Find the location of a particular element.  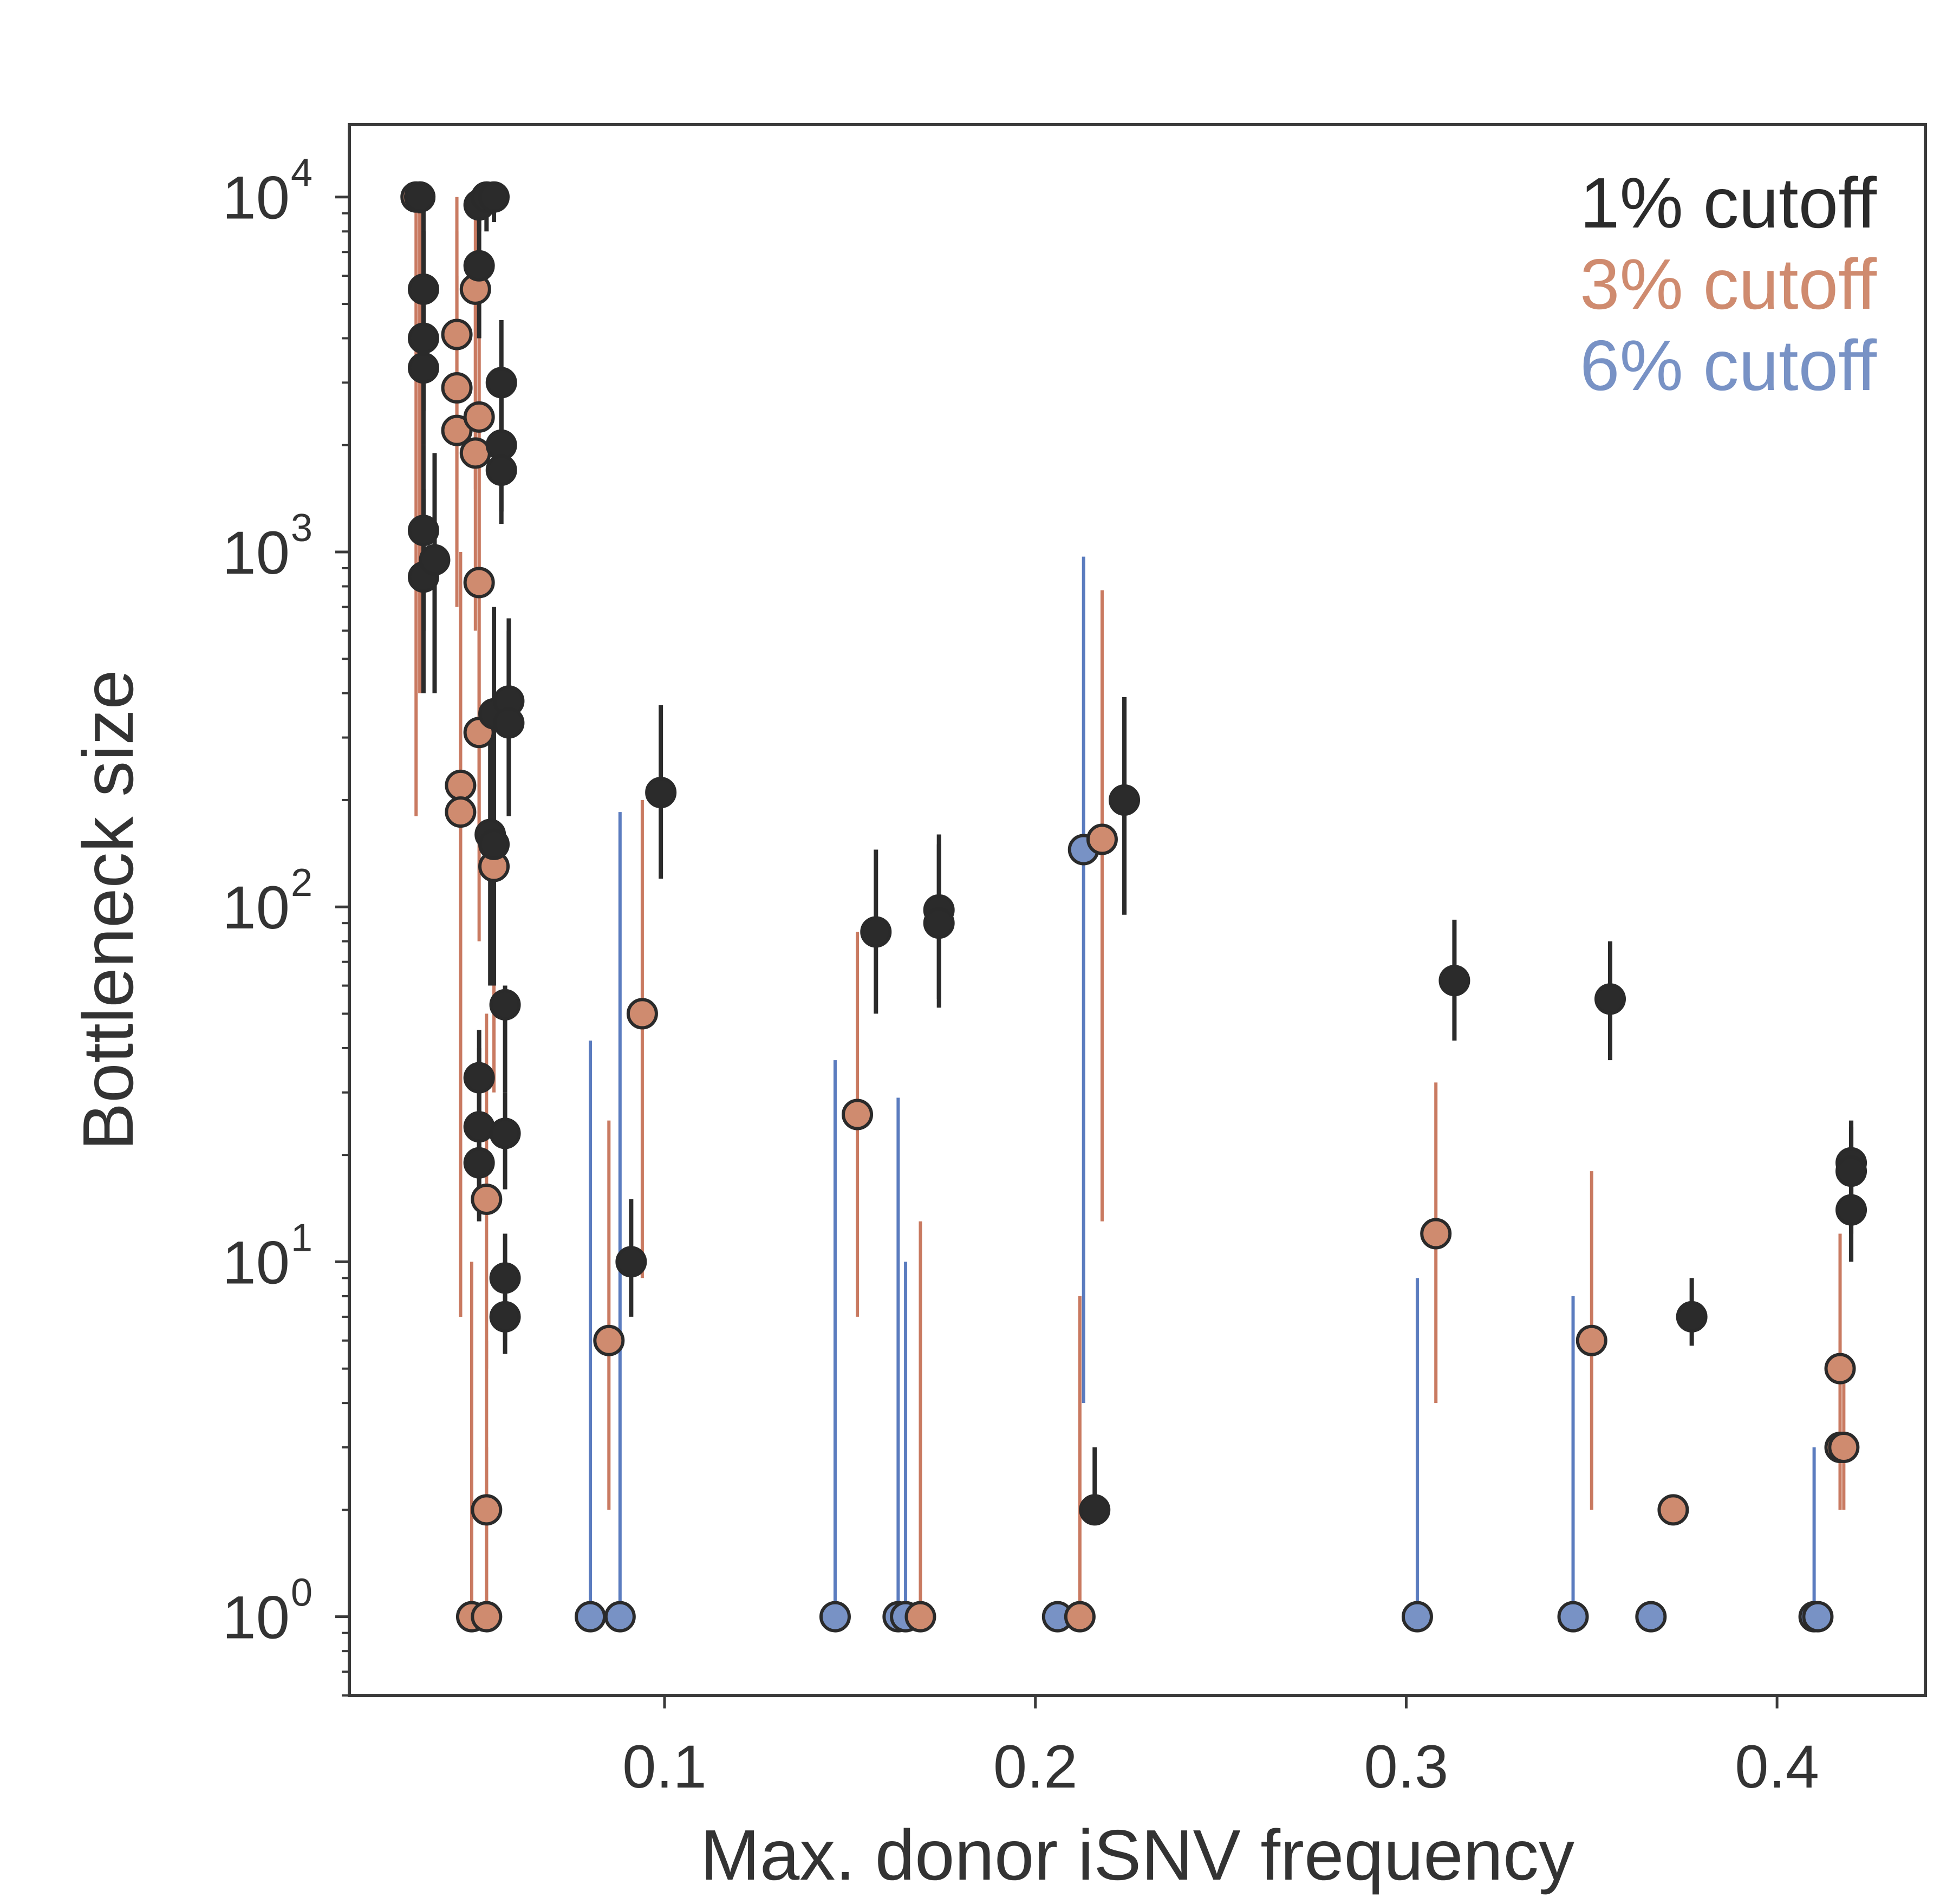

x-tick-label: 0.4 is located at coordinates (1777, 1767).